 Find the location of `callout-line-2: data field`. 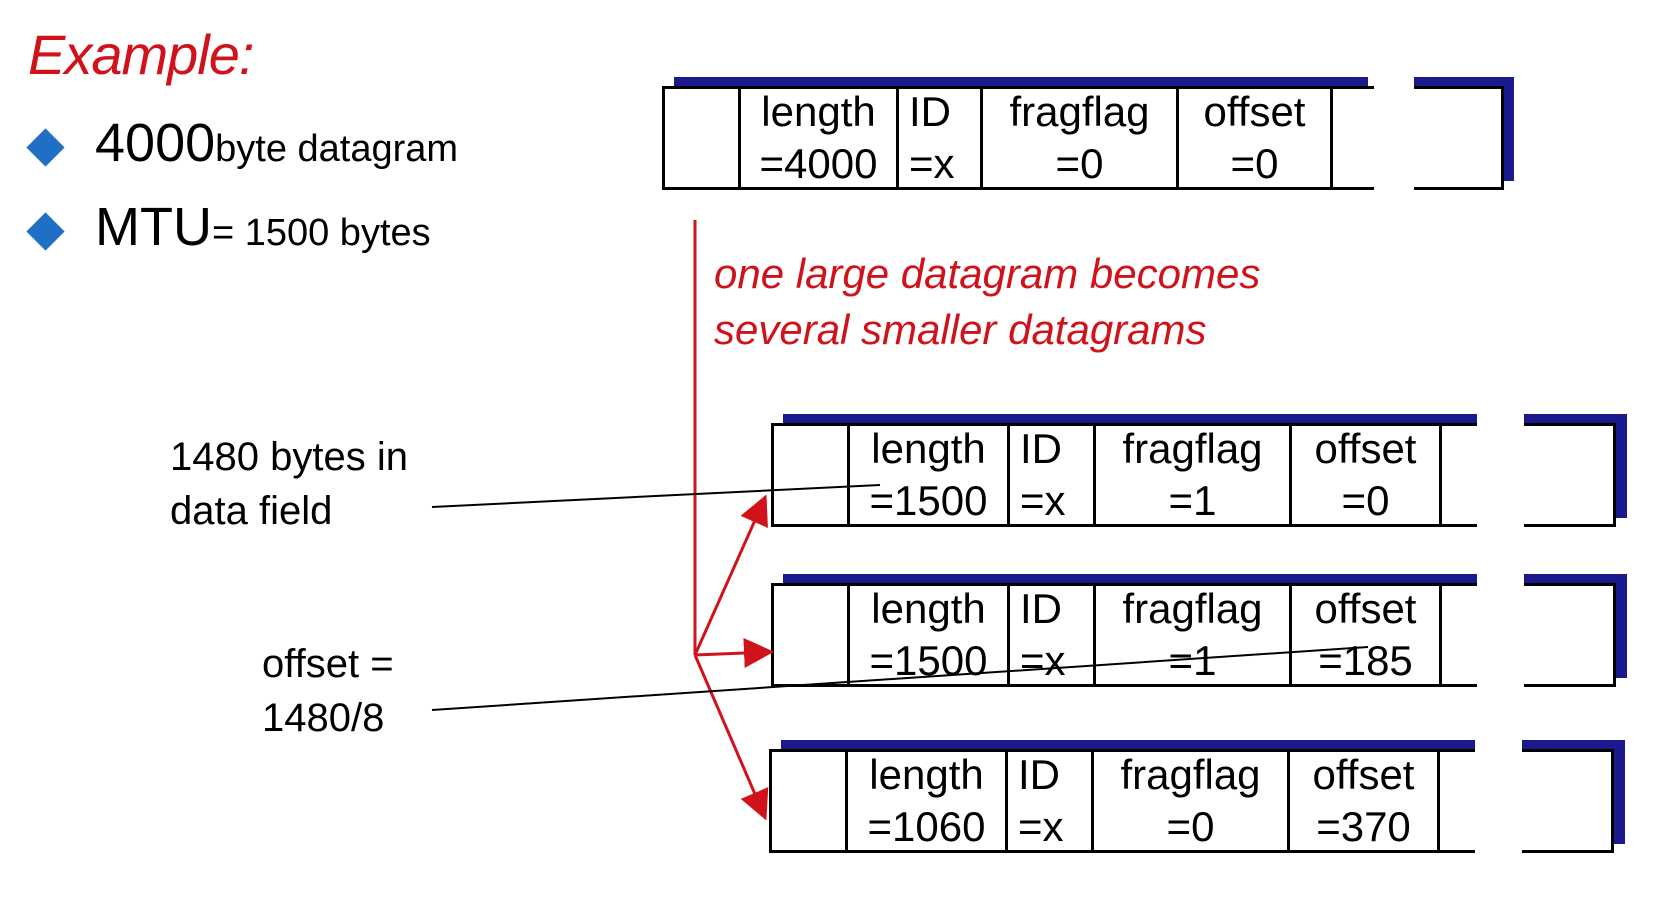

callout-line-2: data field is located at coordinates (251, 511).